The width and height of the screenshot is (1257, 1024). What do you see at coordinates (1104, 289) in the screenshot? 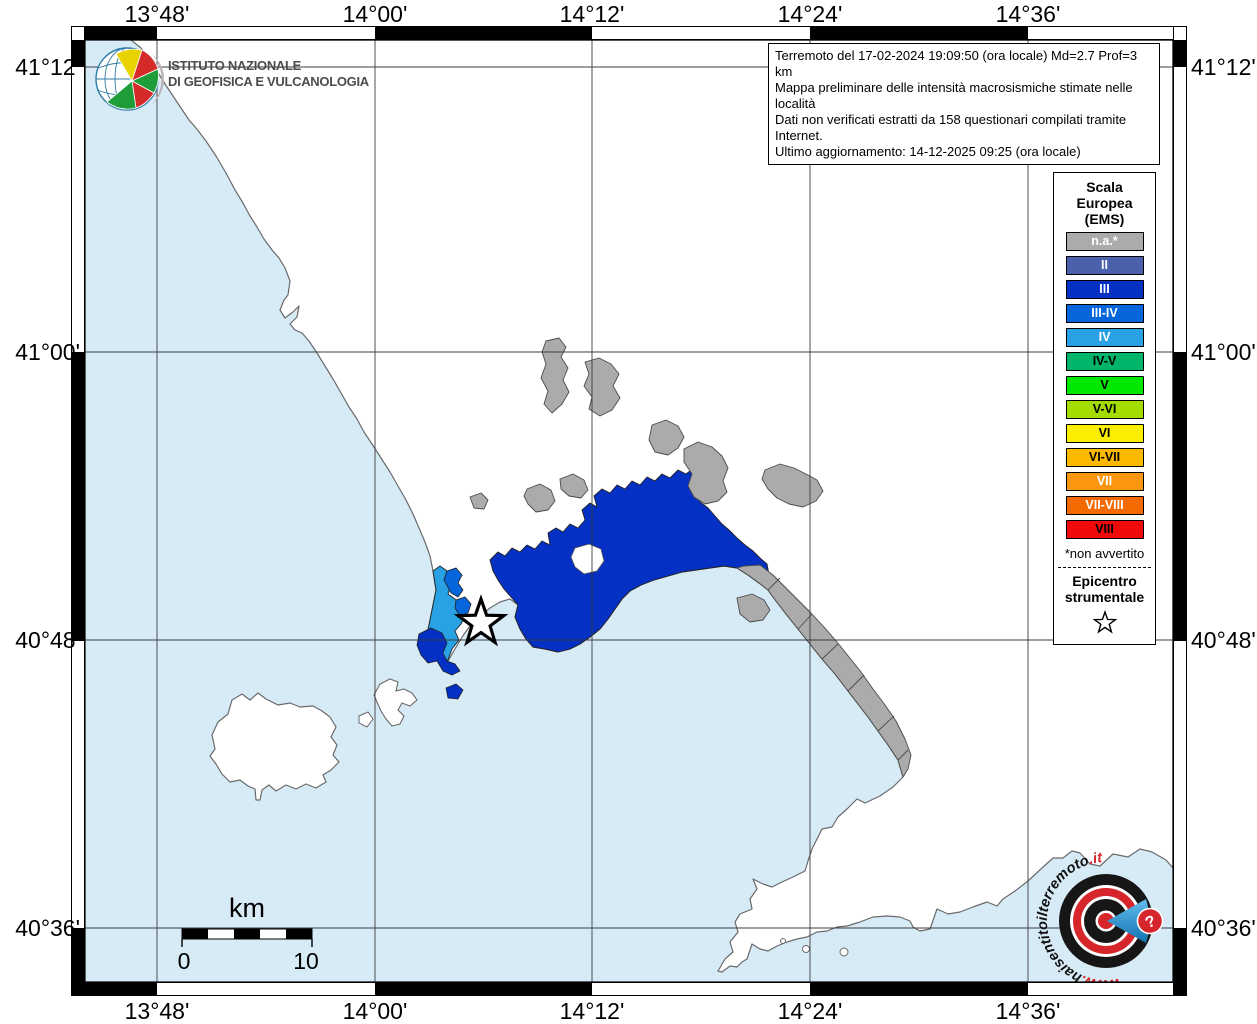
I see `legend-chip-iii: III` at bounding box center [1104, 289].